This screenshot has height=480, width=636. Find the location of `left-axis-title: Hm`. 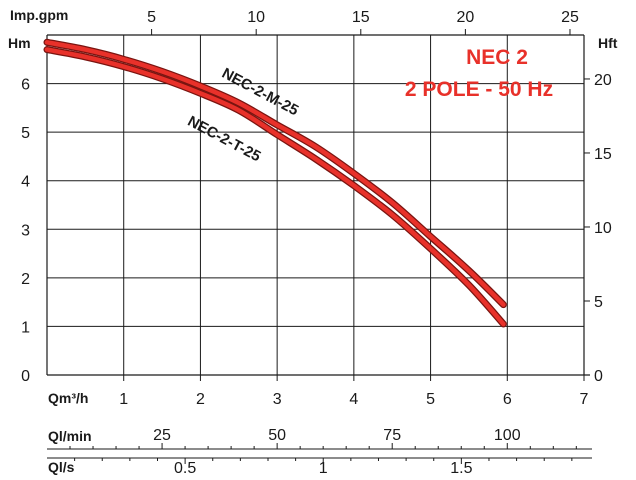

left-axis-title: Hm is located at coordinates (19, 43).